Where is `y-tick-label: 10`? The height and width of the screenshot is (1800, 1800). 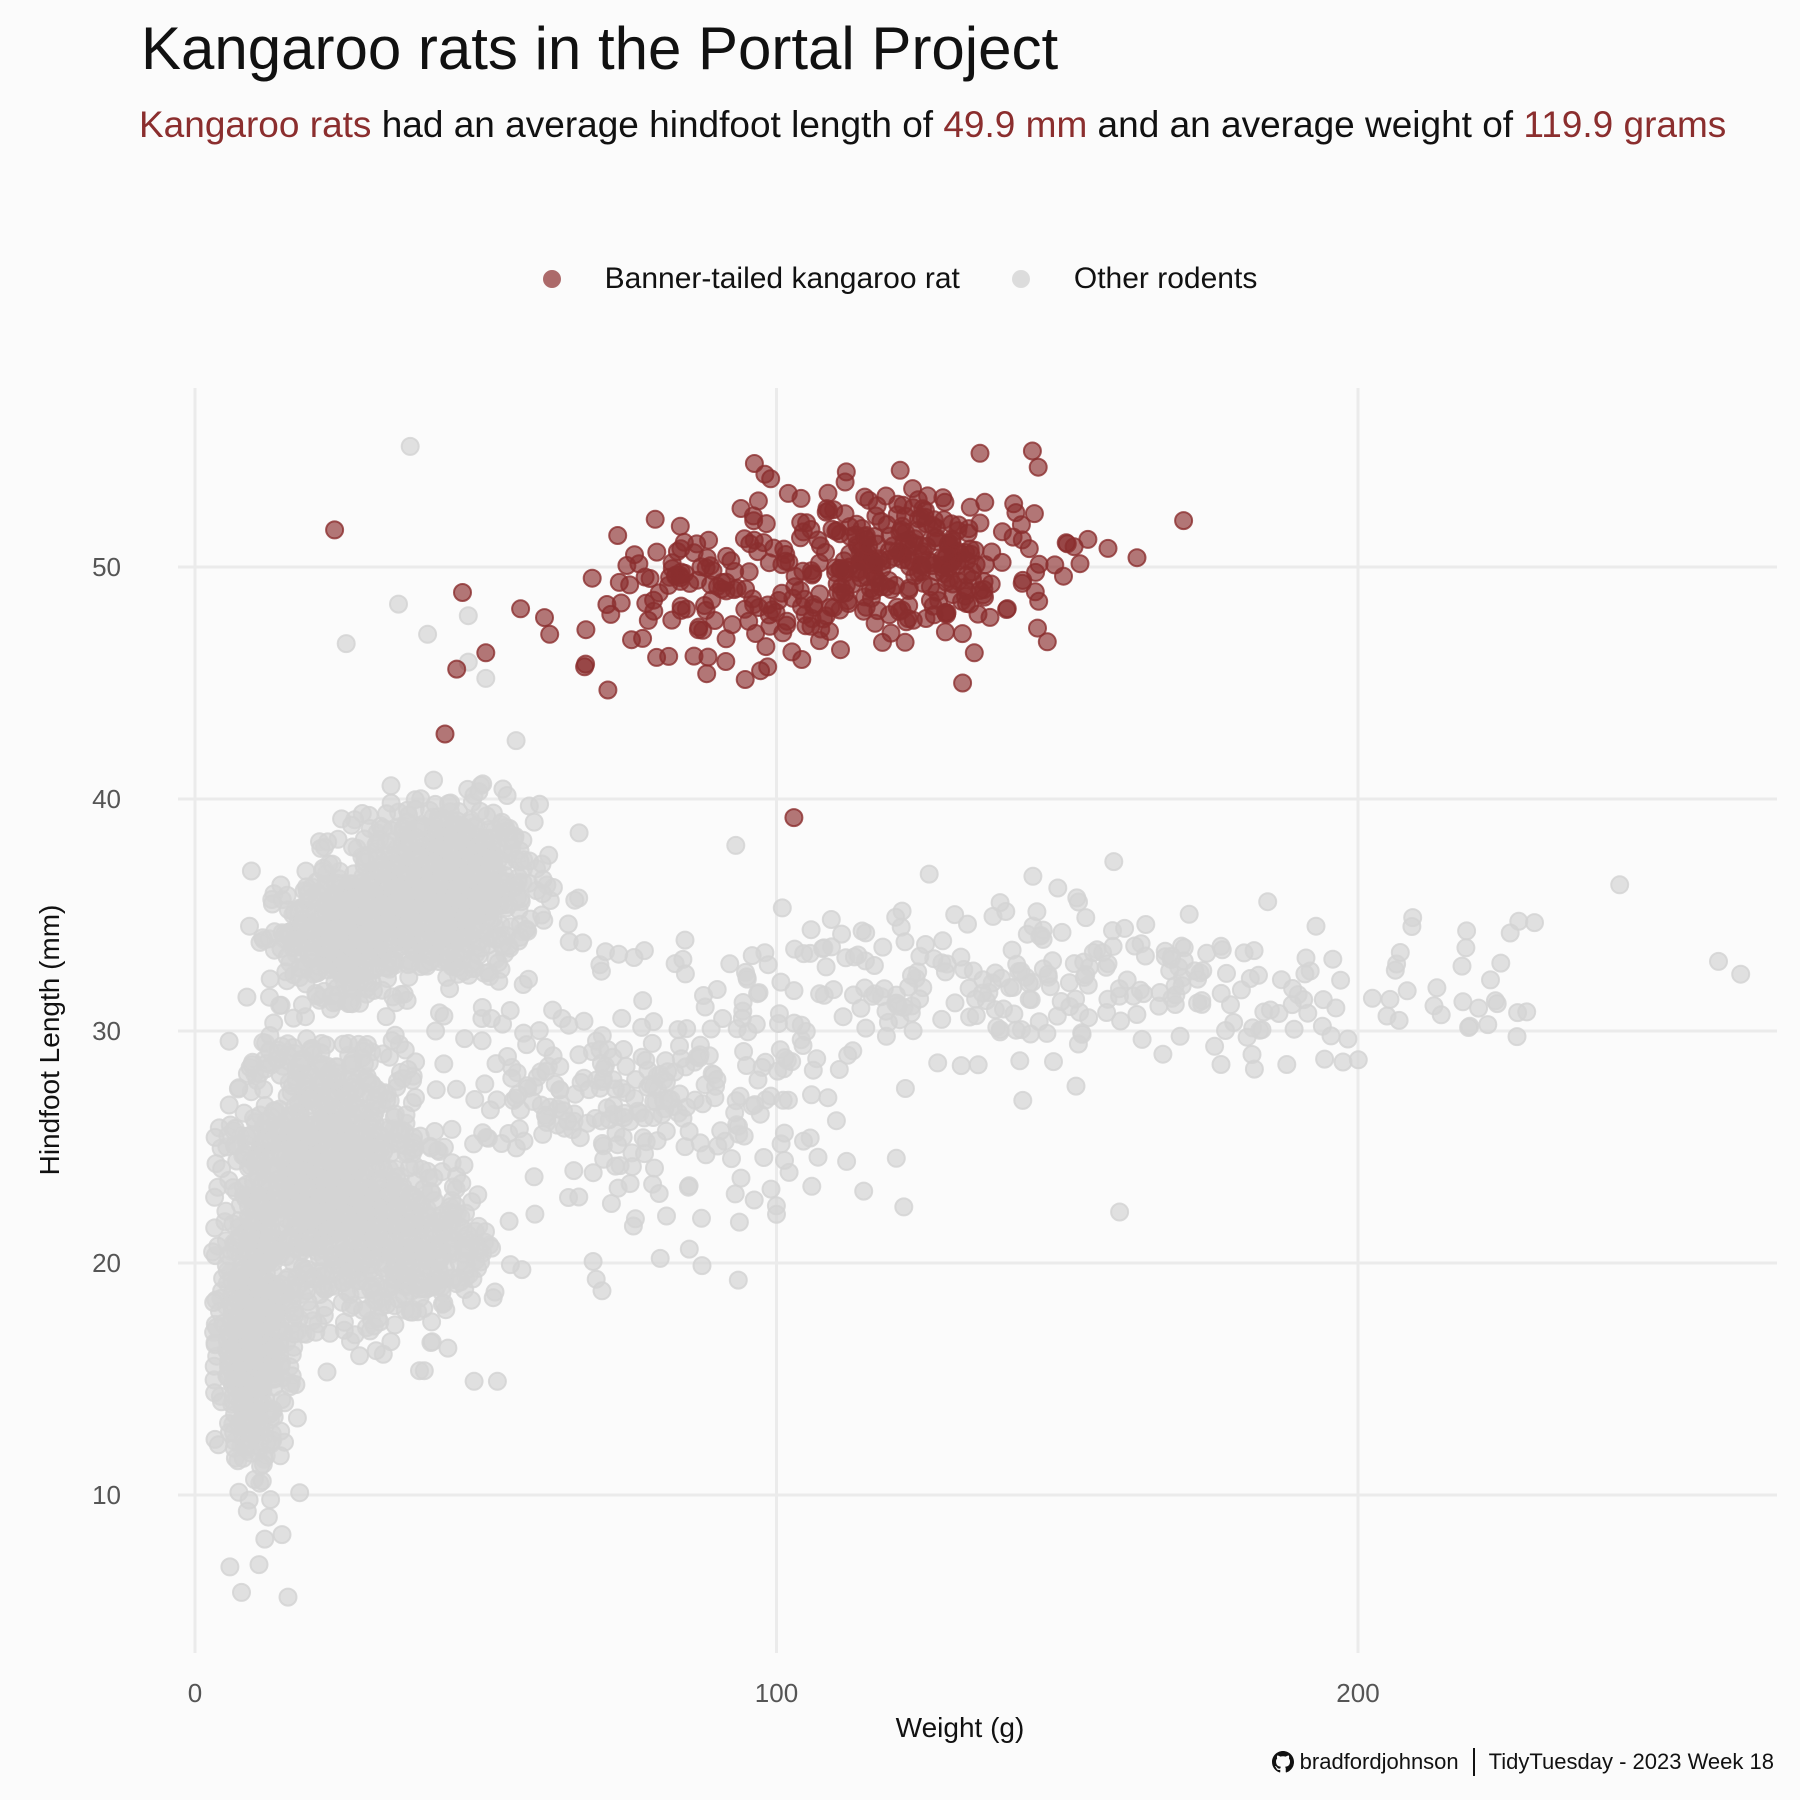 y-tick-label: 10 is located at coordinates (106, 1495).